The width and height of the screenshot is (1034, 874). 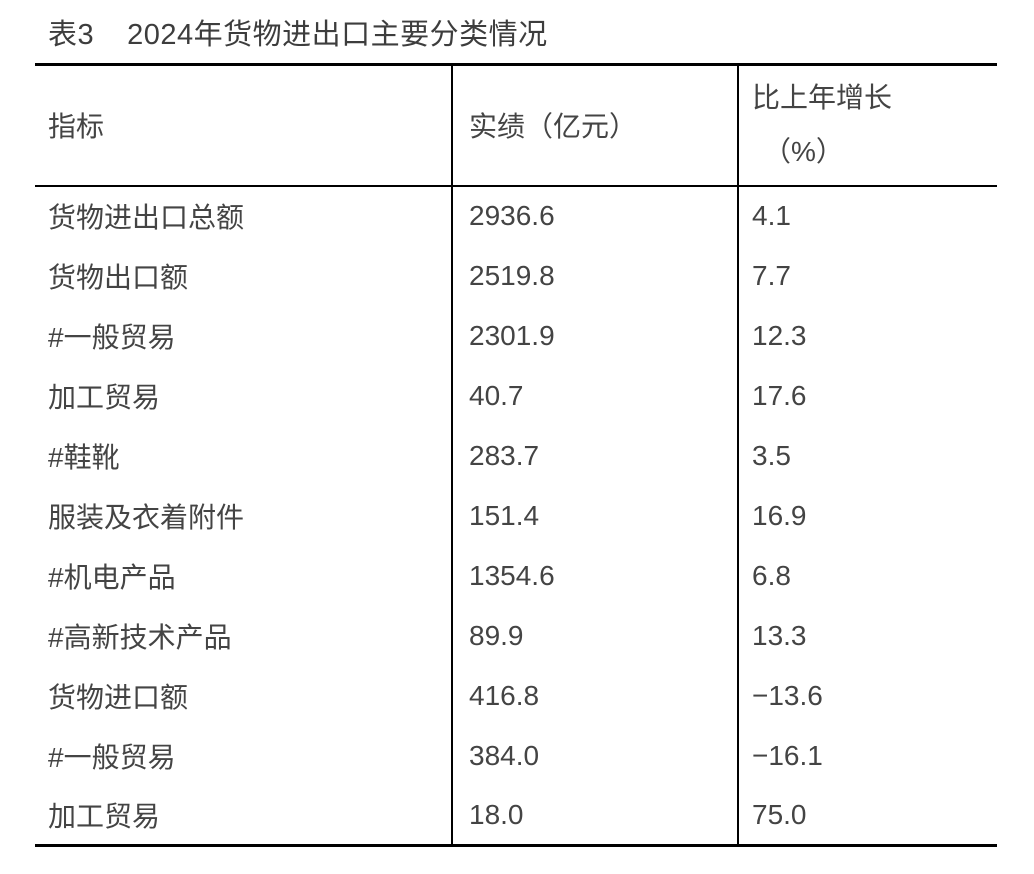 What do you see at coordinates (803, 152) in the screenshot?
I see `header-growth-line2: （%）` at bounding box center [803, 152].